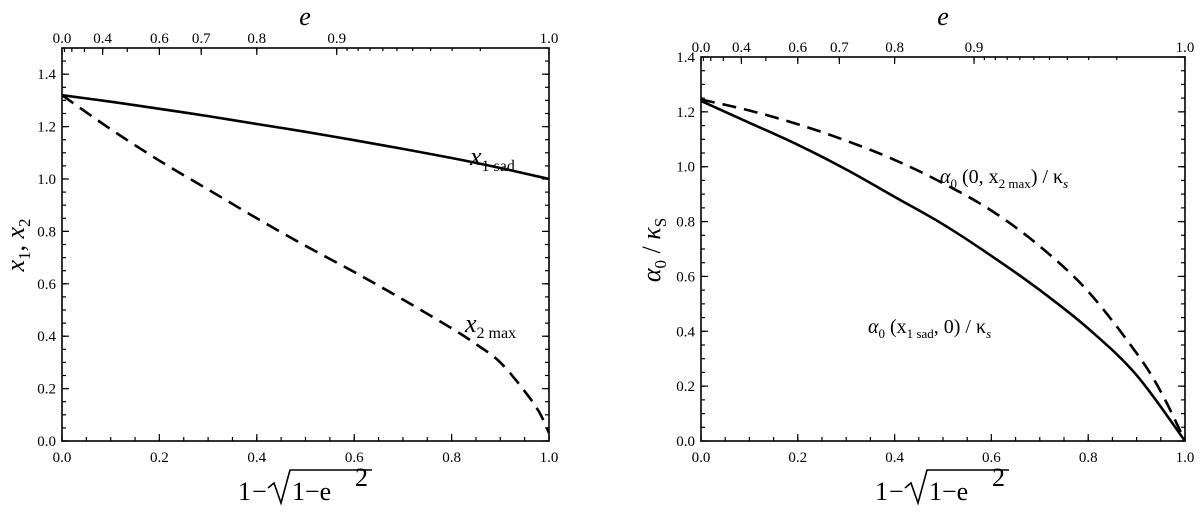 The image size is (1200, 523). Describe the element at coordinates (15, 266) in the screenshot. I see `left-y-label-x1: x` at that location.